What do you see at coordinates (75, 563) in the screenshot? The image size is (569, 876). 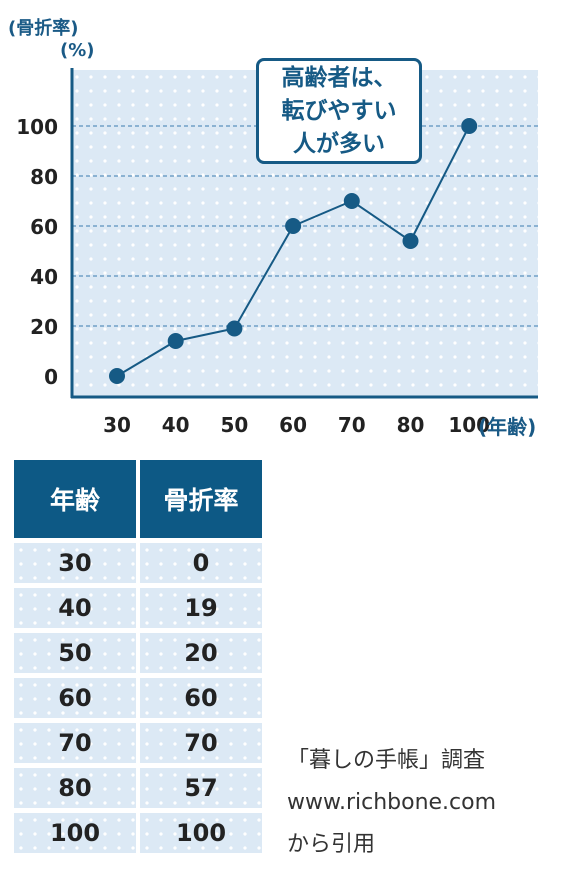 I see `table-cell-age: 30` at bounding box center [75, 563].